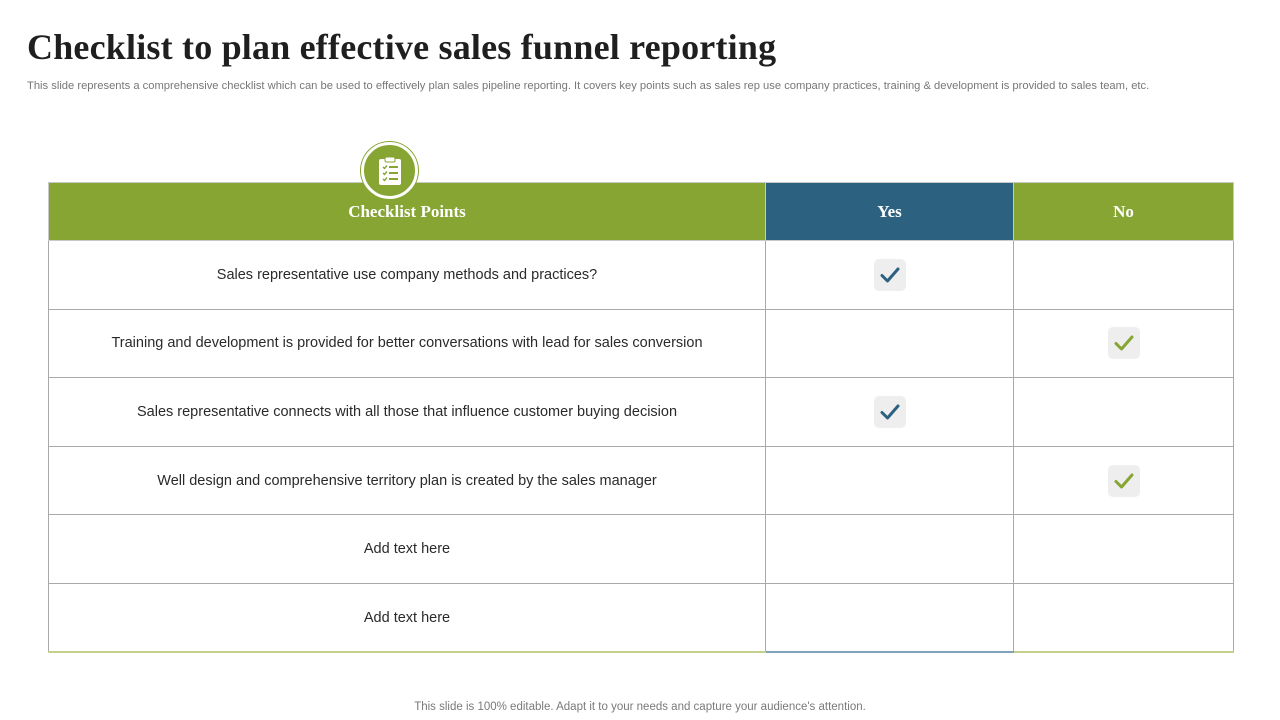 The image size is (1280, 720). I want to click on table-header-row: Checklist Points Yes No, so click(641, 211).